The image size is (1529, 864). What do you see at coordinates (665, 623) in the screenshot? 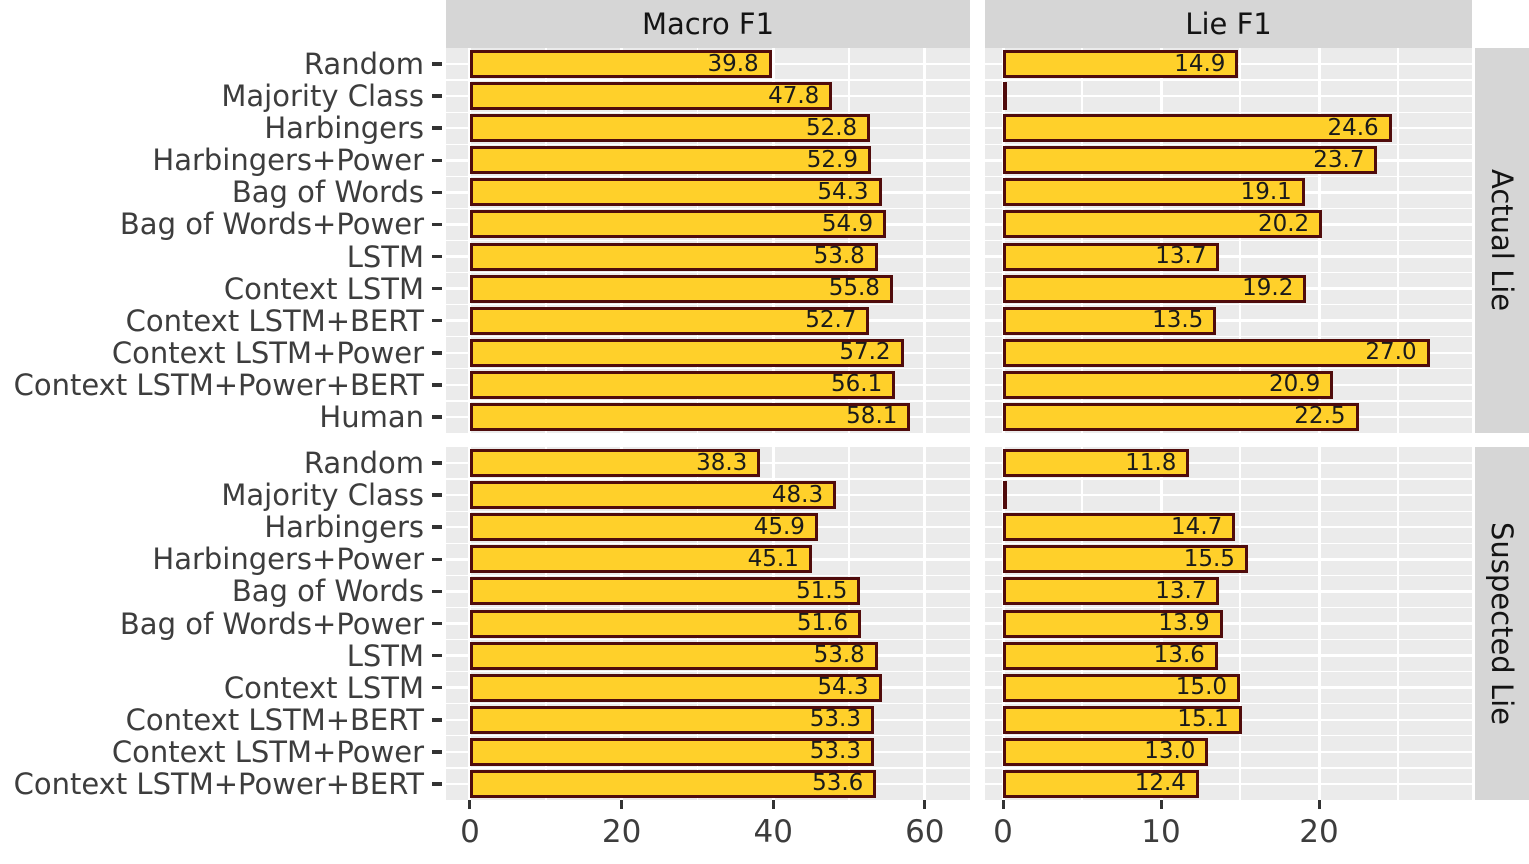
I see `bar: 51.6` at bounding box center [665, 623].